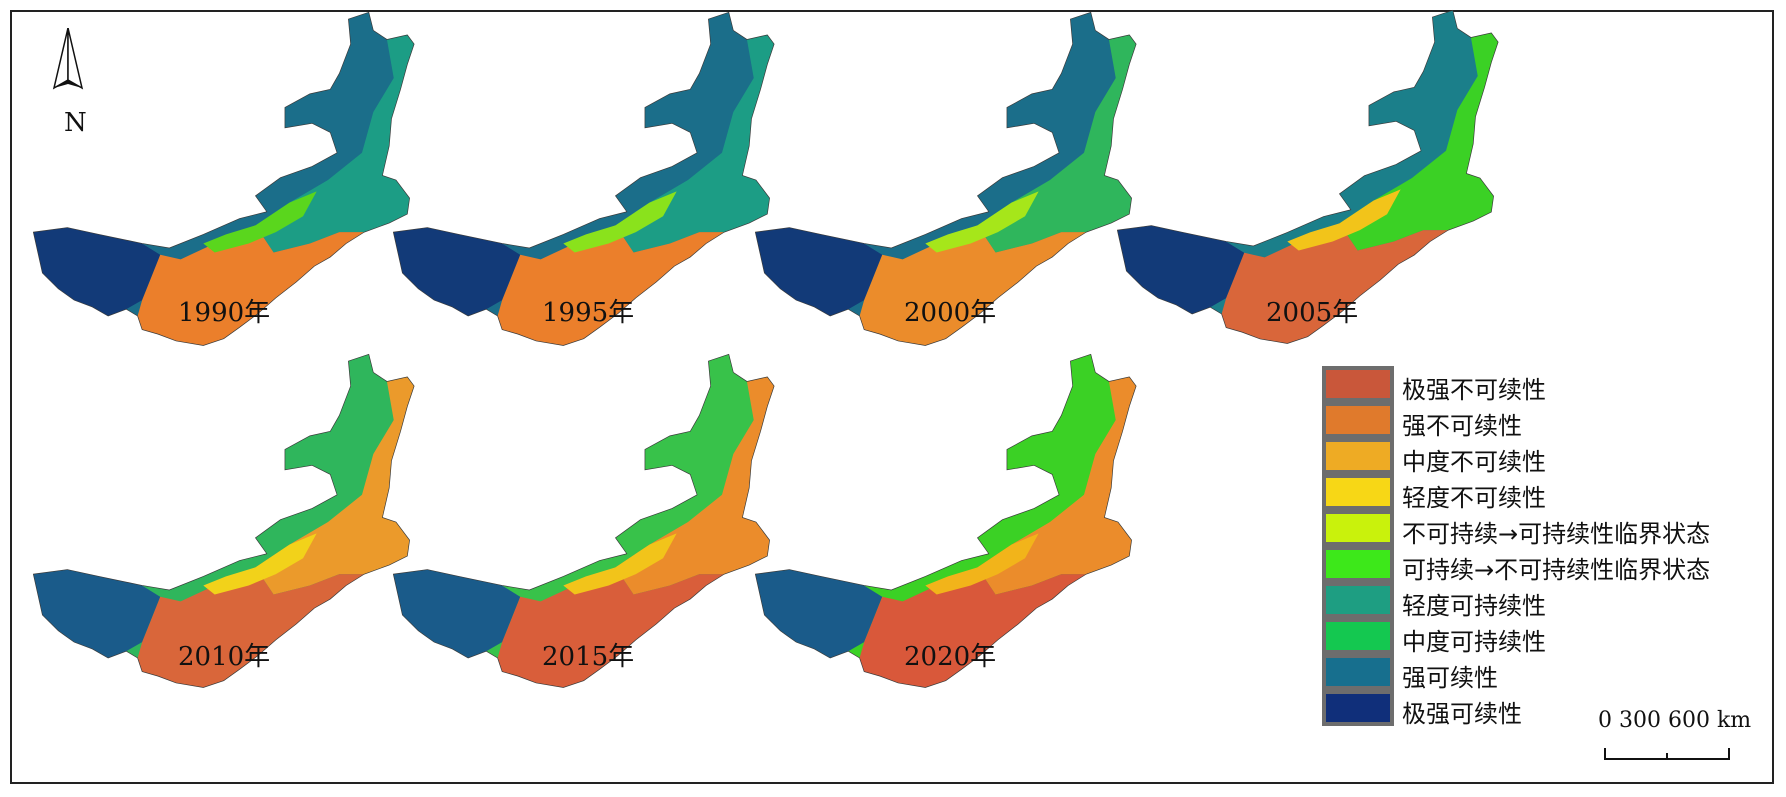 The width and height of the screenshot is (1786, 797). I want to click on year-label-2015: 2015年, so click(588, 657).